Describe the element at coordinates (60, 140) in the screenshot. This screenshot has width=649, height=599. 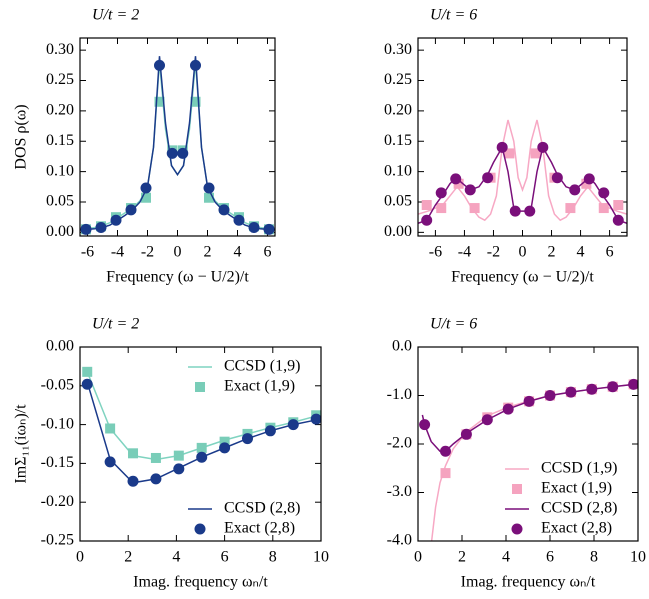
I see `y-tick-label: 0.15` at that location.